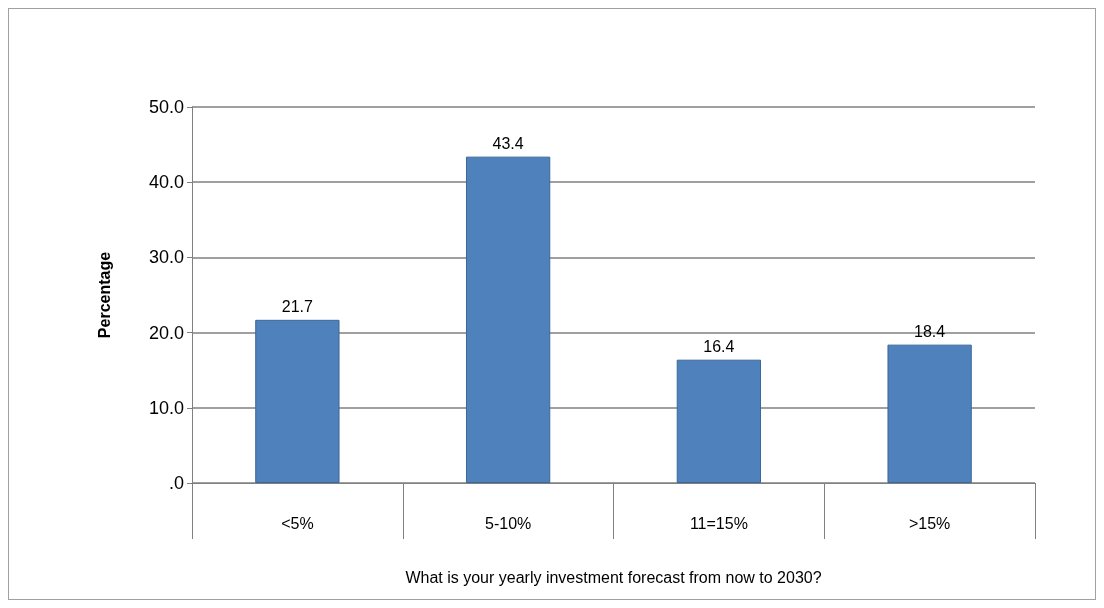 This screenshot has width=1104, height=608. What do you see at coordinates (508, 523) in the screenshot?
I see `x-tick-label: 5-10%` at bounding box center [508, 523].